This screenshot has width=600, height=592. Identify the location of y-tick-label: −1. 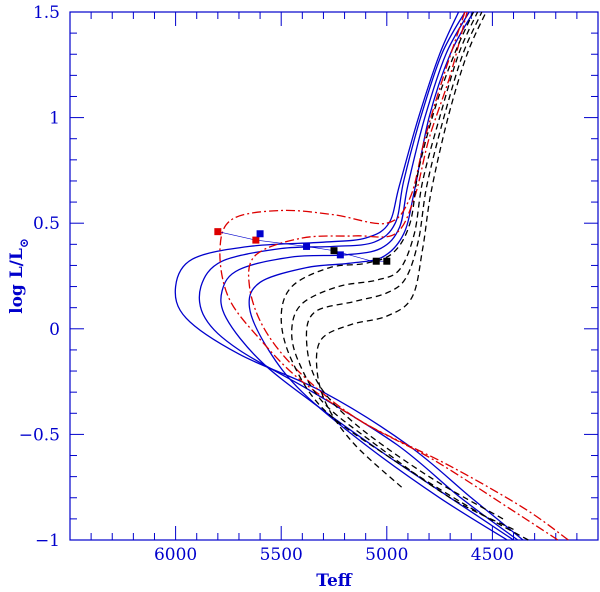
(47, 541).